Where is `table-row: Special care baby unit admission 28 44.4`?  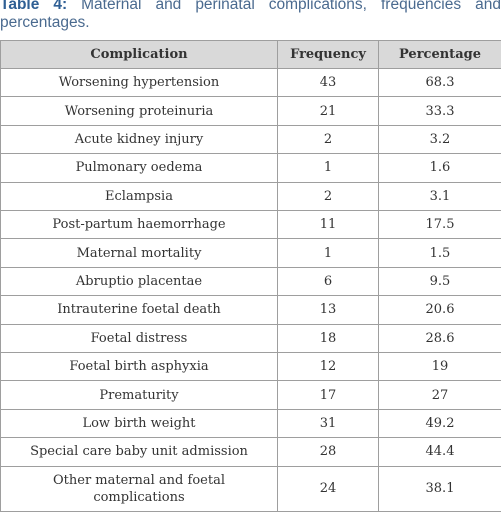
table-row: Special care baby unit admission 28 44.4 is located at coordinates (250, 452).